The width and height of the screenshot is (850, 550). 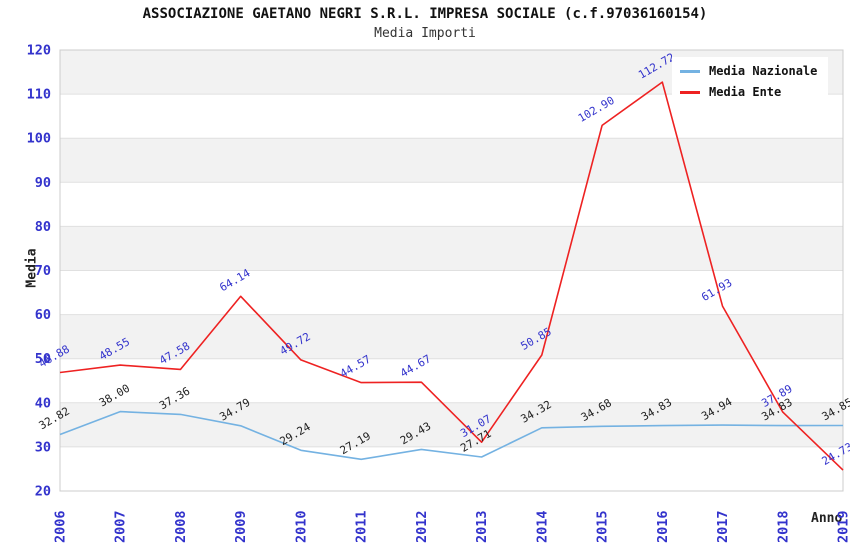 What do you see at coordinates (301, 526) in the screenshot?
I see `x-tick-label: 2010` at bounding box center [301, 526].